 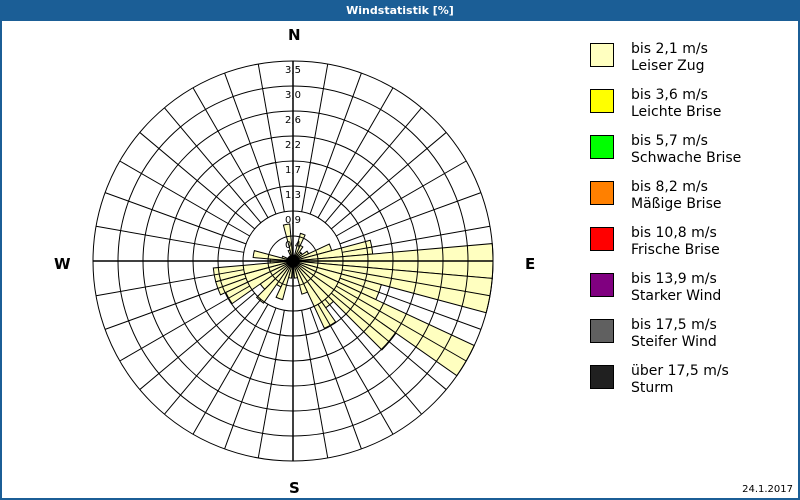 What do you see at coordinates (294, 488) in the screenshot?
I see `compass-south-label: S` at bounding box center [294, 488].